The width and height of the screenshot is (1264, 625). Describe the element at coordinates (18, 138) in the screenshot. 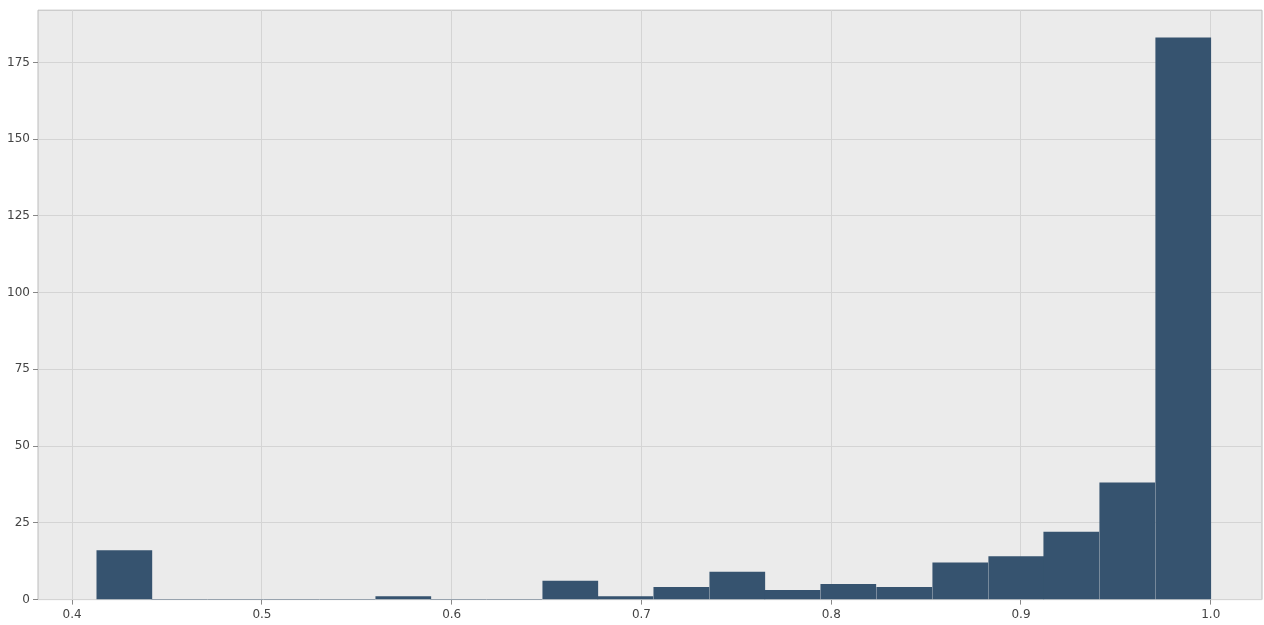

I see `y-tick-label: 150` at that location.